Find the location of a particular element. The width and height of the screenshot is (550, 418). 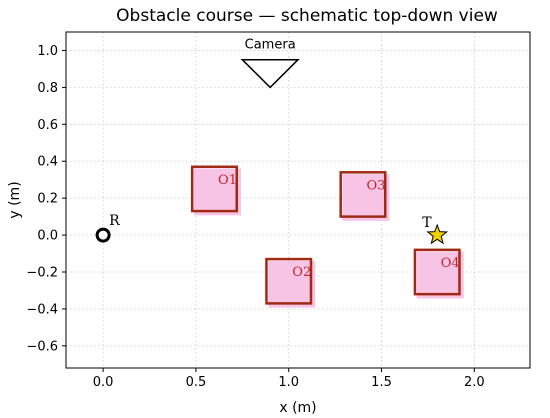

robot-marker is located at coordinates (103, 235).